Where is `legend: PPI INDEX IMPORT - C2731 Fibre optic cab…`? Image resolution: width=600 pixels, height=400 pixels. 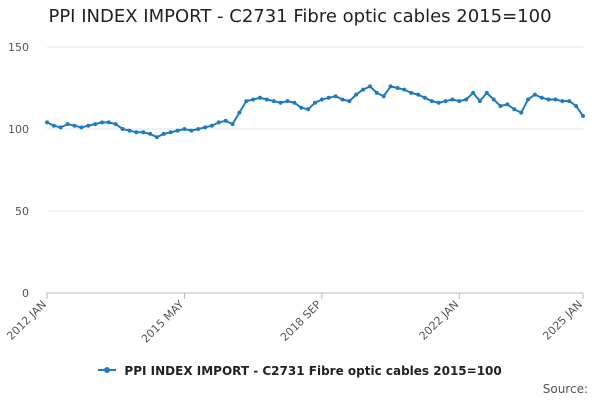
legend: PPI INDEX IMPORT - C2731 Fibre optic cab… is located at coordinates (300, 371).